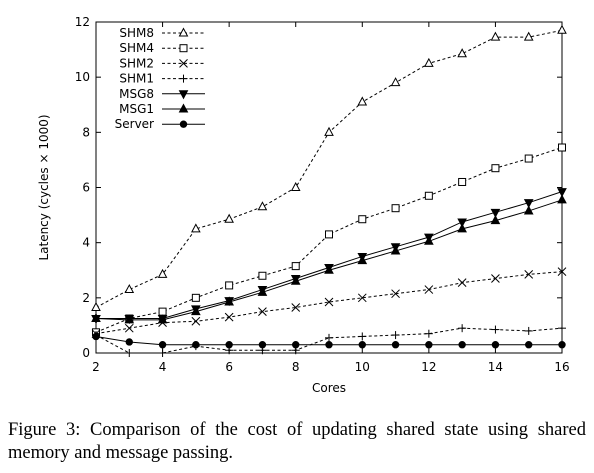 This screenshot has height=473, width=594. Describe the element at coordinates (136, 109) in the screenshot. I see `legend-label: MSG1` at that location.